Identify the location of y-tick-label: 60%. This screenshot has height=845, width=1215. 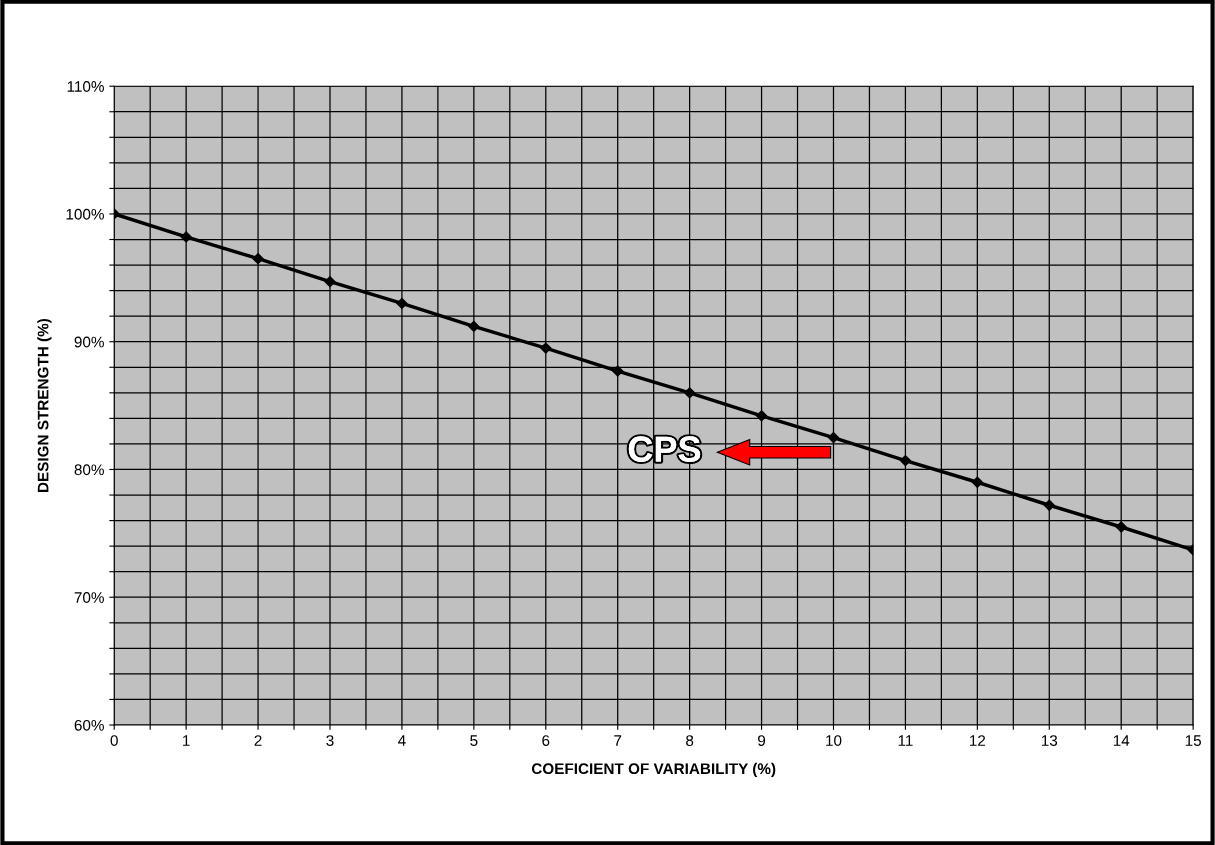
(89, 725).